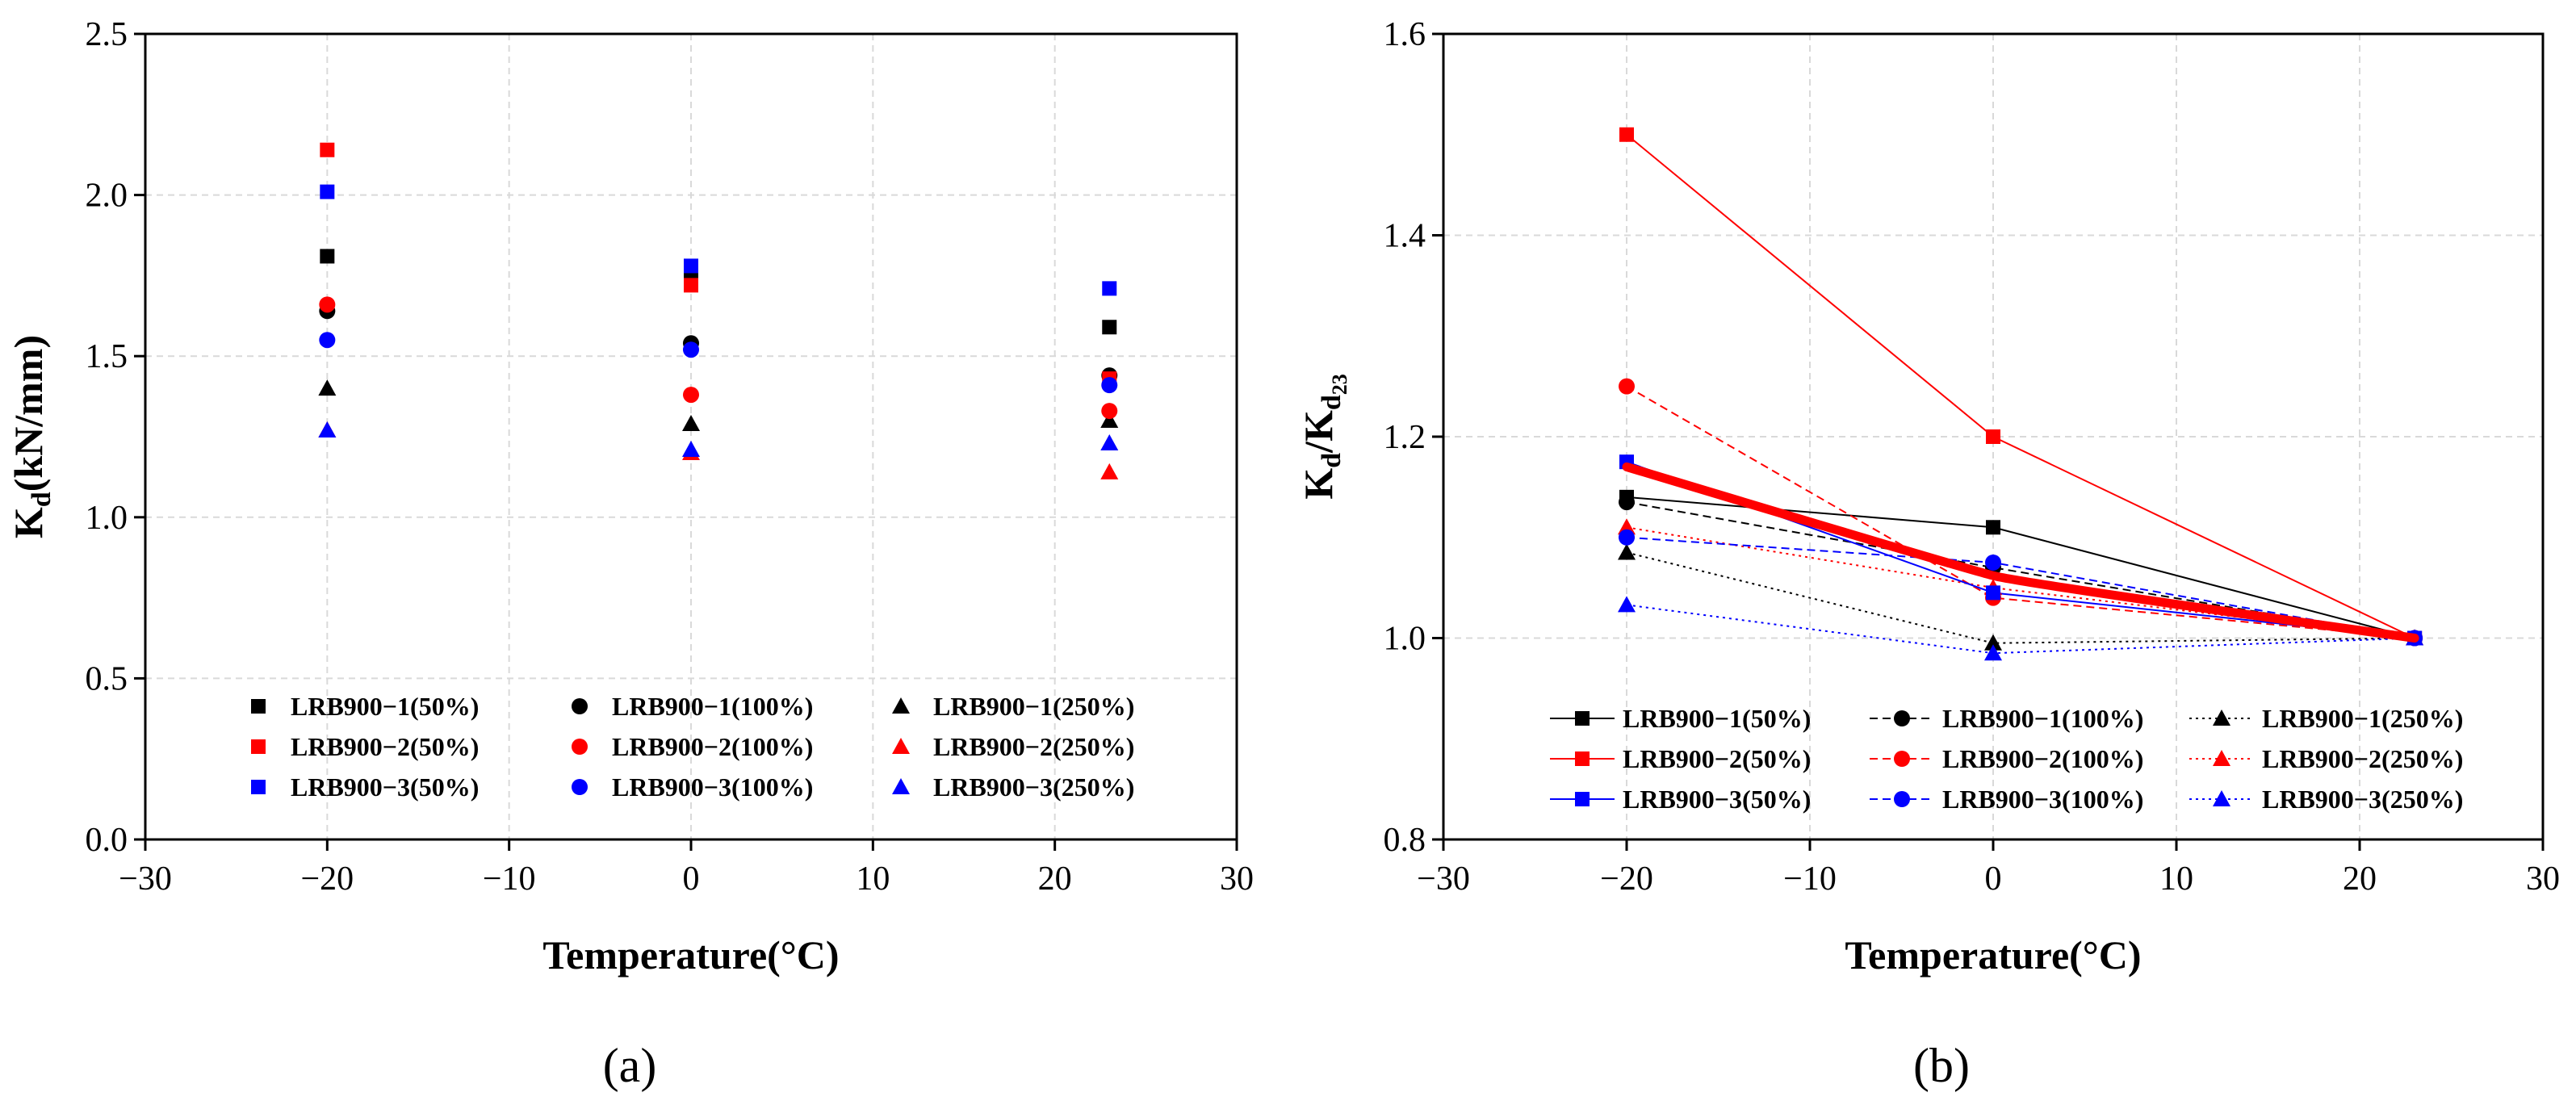  Describe the element at coordinates (1323, 437) in the screenshot. I see `y-axis-title: Kd/Kd23` at that location.